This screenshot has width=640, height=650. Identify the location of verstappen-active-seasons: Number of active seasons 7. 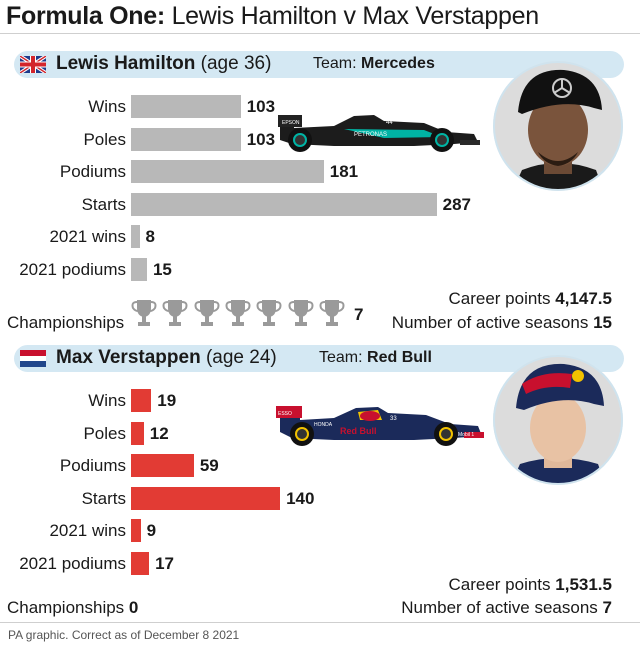
(506, 608).